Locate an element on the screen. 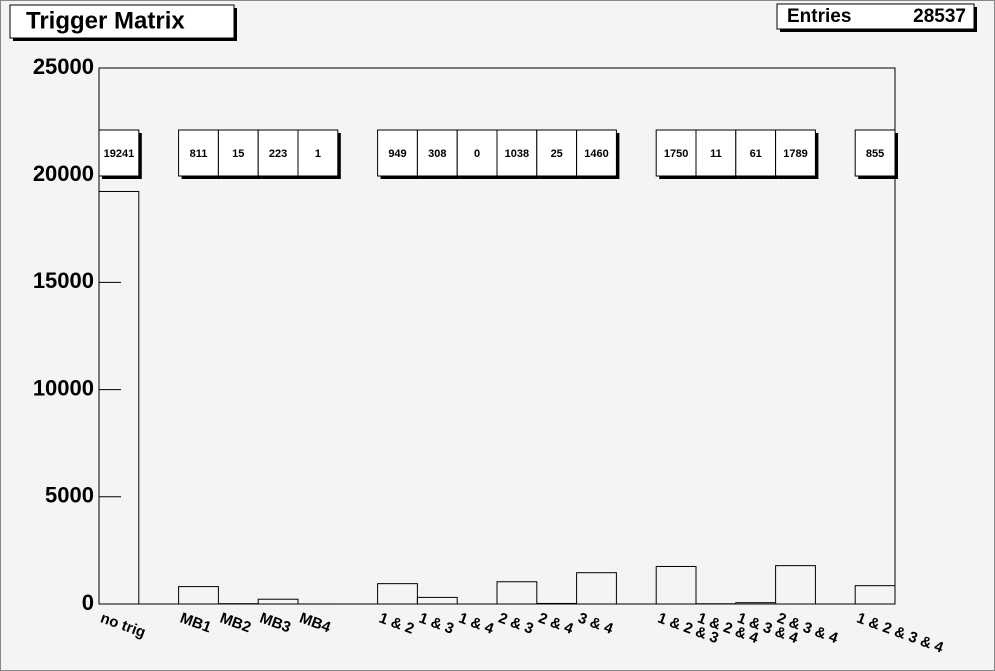 This screenshot has width=995, height=671. value-label: 61 is located at coordinates (756, 154).